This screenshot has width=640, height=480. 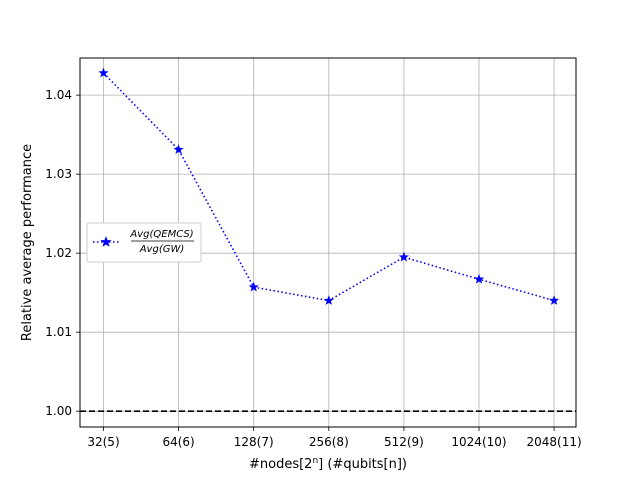 I want to click on data-point-512(9), so click(x=403, y=256).